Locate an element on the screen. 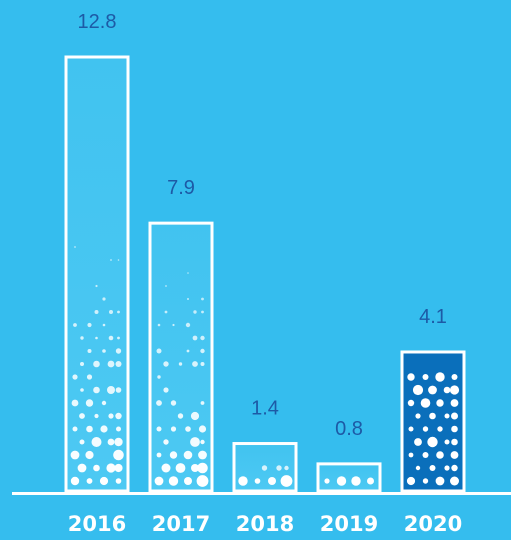 The height and width of the screenshot is (540, 511). bar-2017 is located at coordinates (181, 357).